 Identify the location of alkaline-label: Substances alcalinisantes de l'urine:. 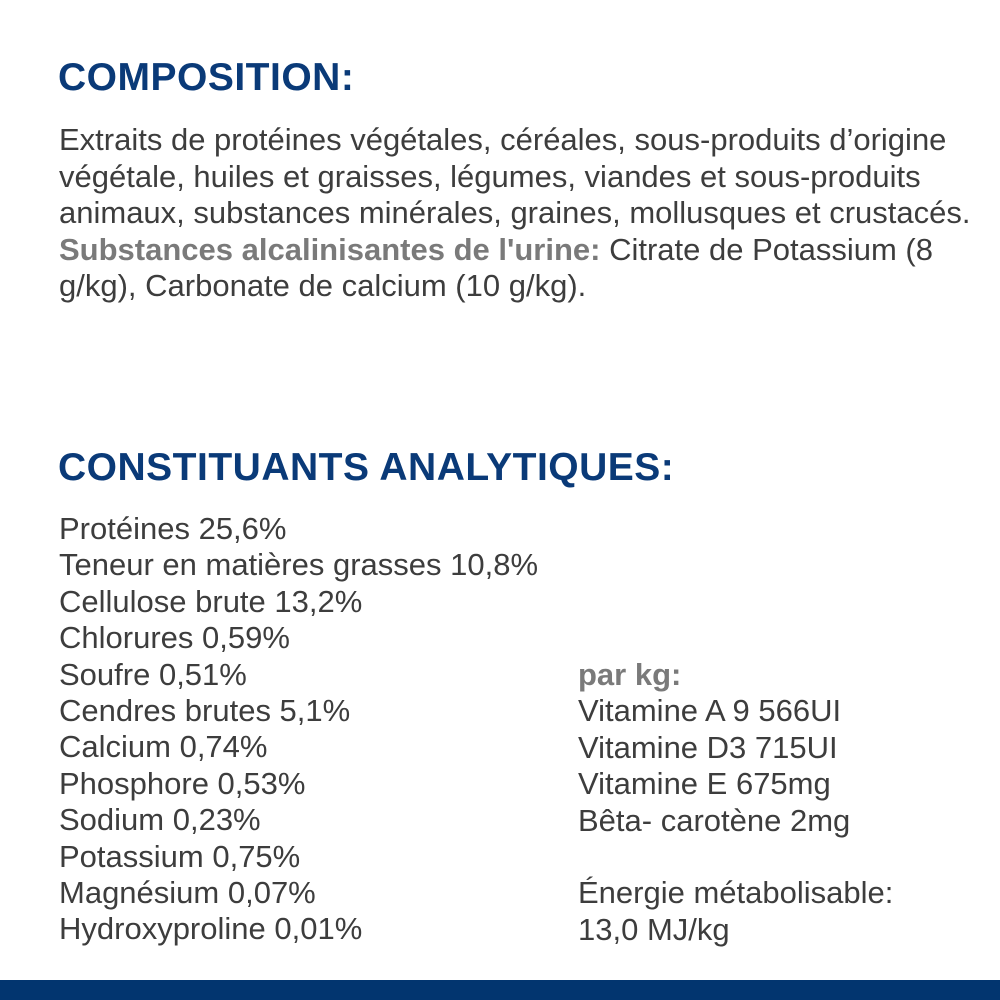
(330, 249).